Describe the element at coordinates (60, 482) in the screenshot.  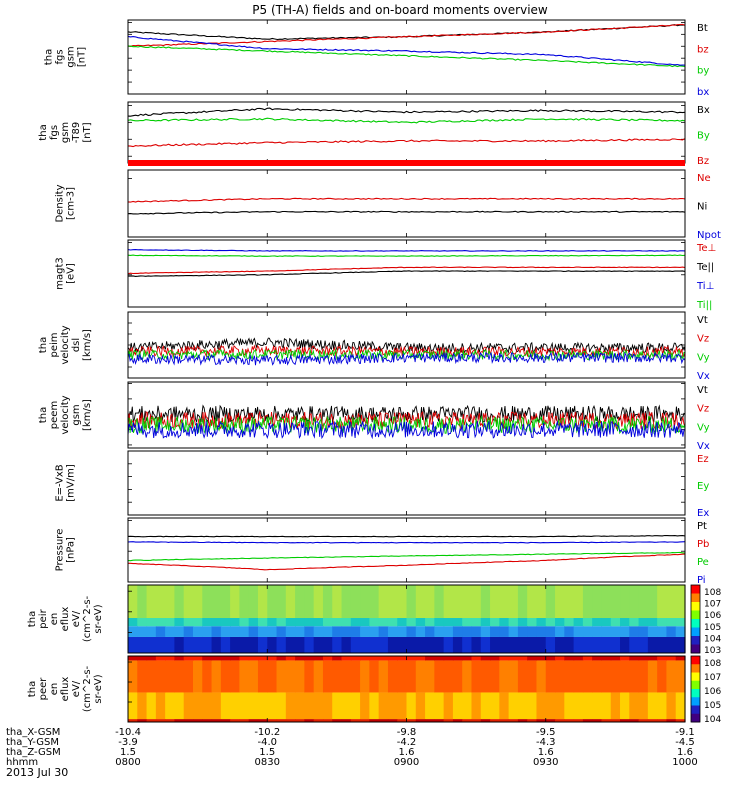
I see `y-axis-label-line: E=-VxB` at that location.